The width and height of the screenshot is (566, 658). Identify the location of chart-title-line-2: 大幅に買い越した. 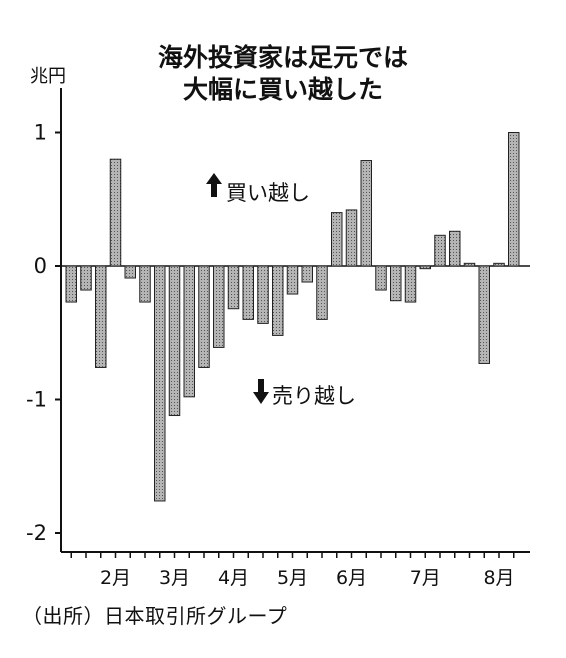
(283, 89).